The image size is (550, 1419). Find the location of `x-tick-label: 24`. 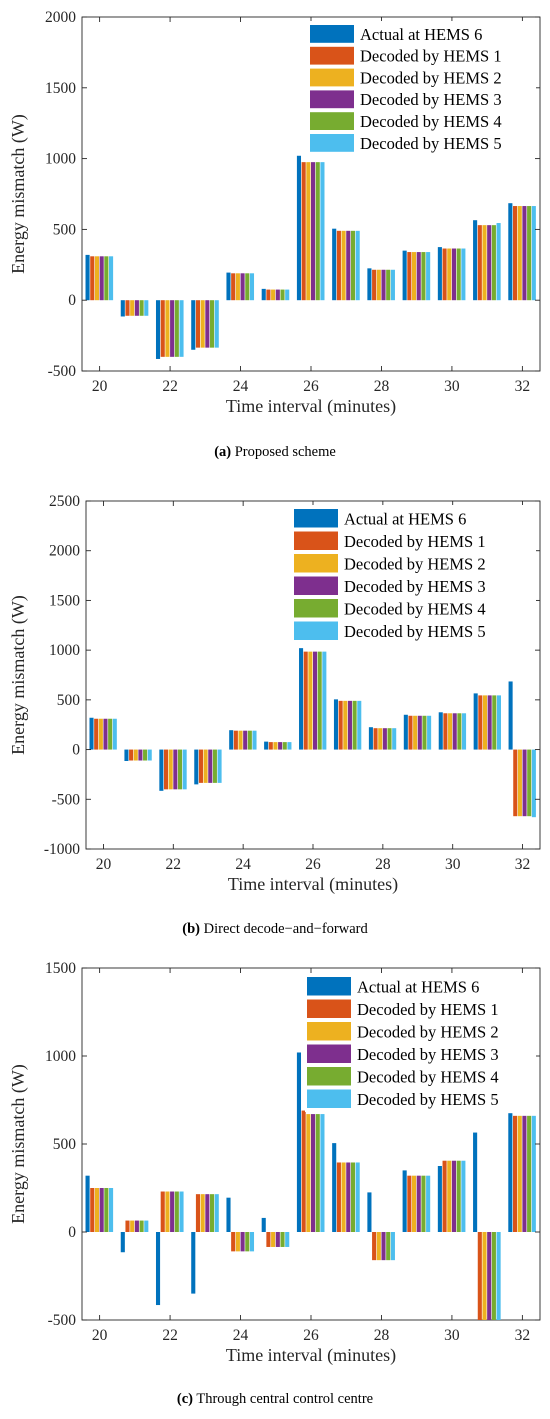

x-tick-label: 24 is located at coordinates (243, 864).